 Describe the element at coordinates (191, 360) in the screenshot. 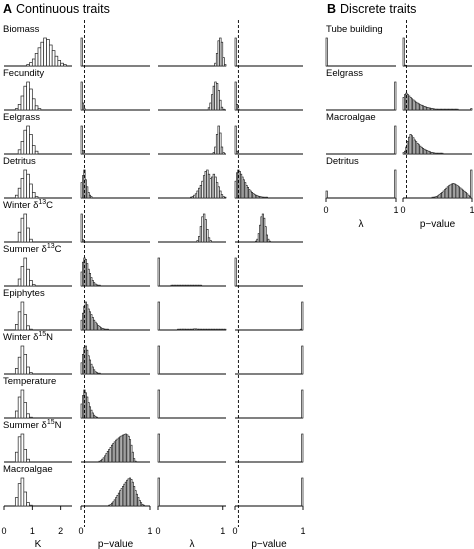

I see `histogram-L-winter-15n` at that location.